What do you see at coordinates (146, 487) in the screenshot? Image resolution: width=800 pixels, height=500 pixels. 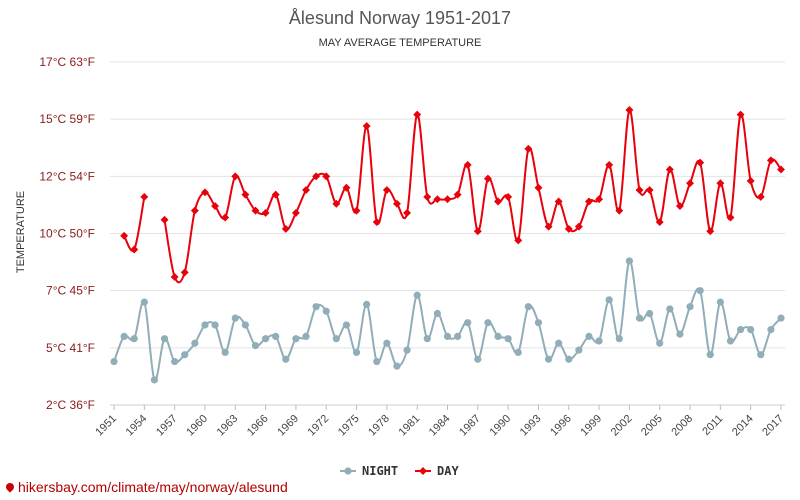 I see `footer-link: hikersbay.com/climate/may/norway/alesund` at bounding box center [146, 487].